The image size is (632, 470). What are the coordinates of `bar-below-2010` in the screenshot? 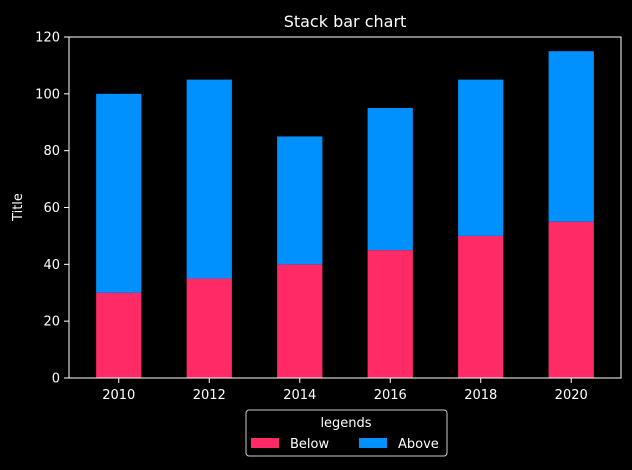 It's located at (119, 335).